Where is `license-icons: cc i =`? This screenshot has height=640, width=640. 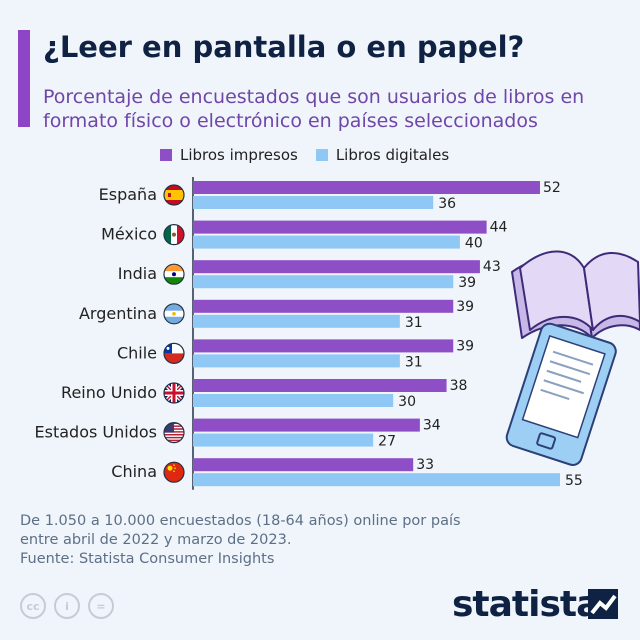 license-icons: cc i = is located at coordinates (71, 606).